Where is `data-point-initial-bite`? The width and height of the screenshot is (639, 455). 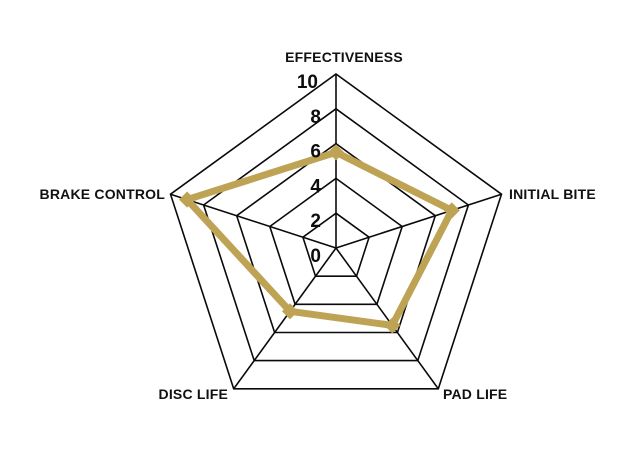 data-point-initial-bite is located at coordinates (451, 210).